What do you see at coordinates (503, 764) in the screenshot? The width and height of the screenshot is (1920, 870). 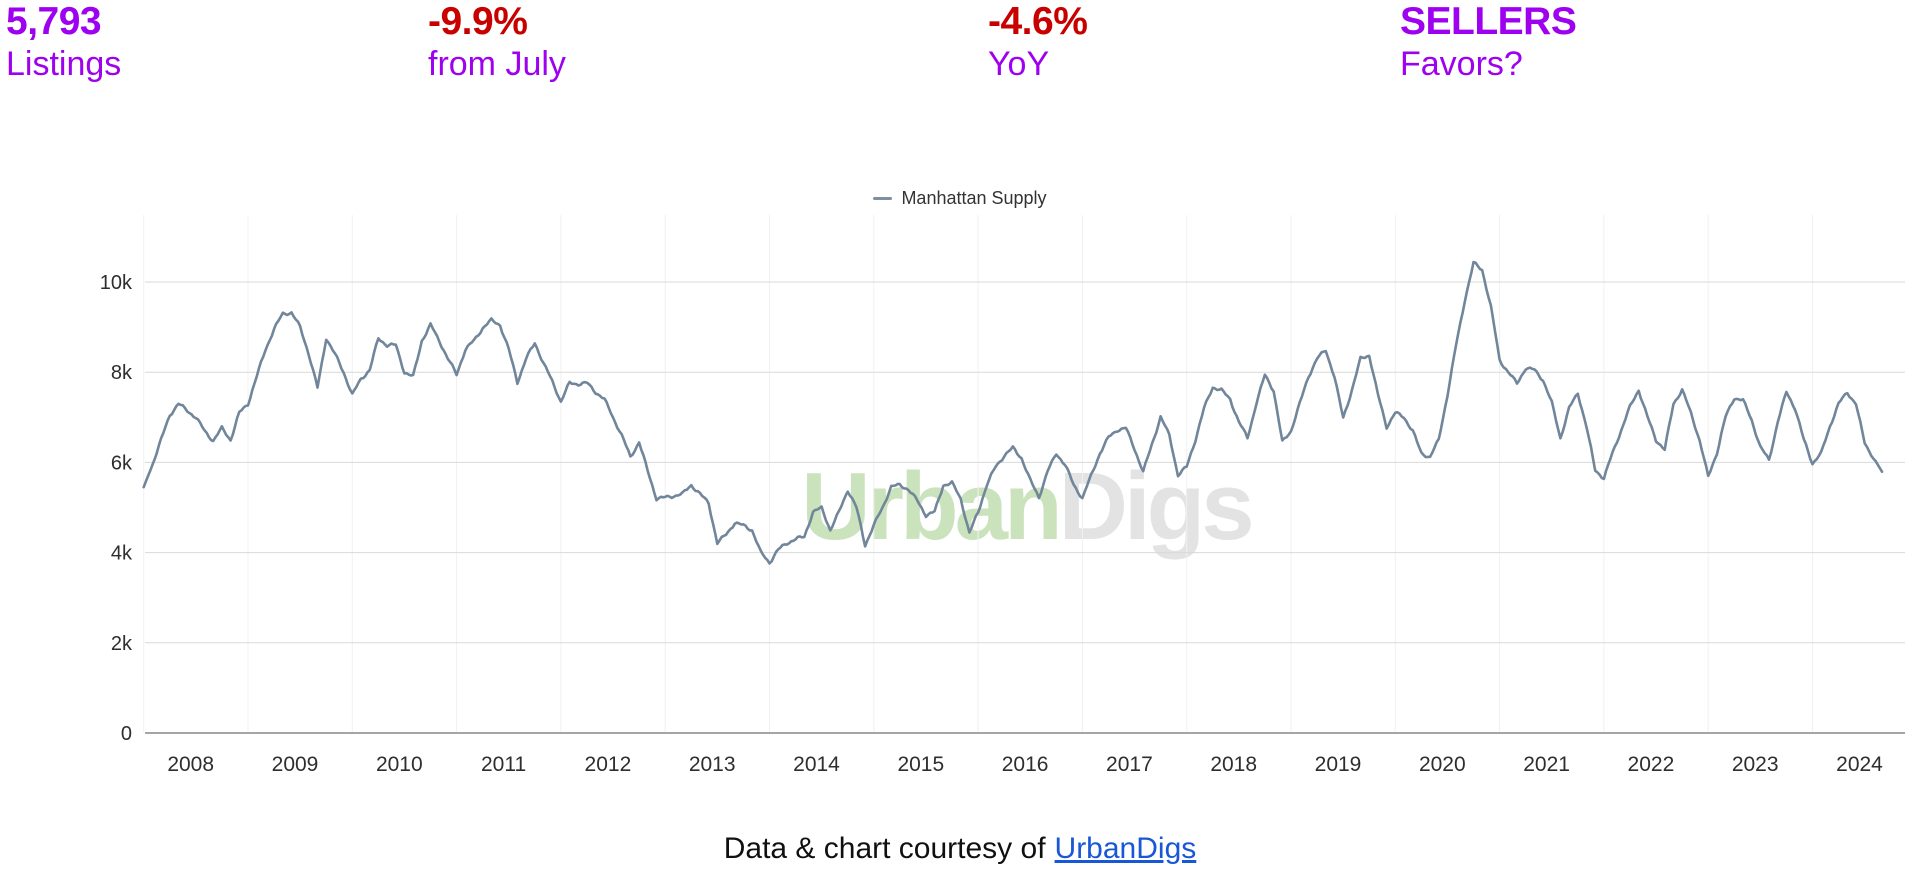 I see `x-axis-tick-label: 2011` at bounding box center [503, 764].